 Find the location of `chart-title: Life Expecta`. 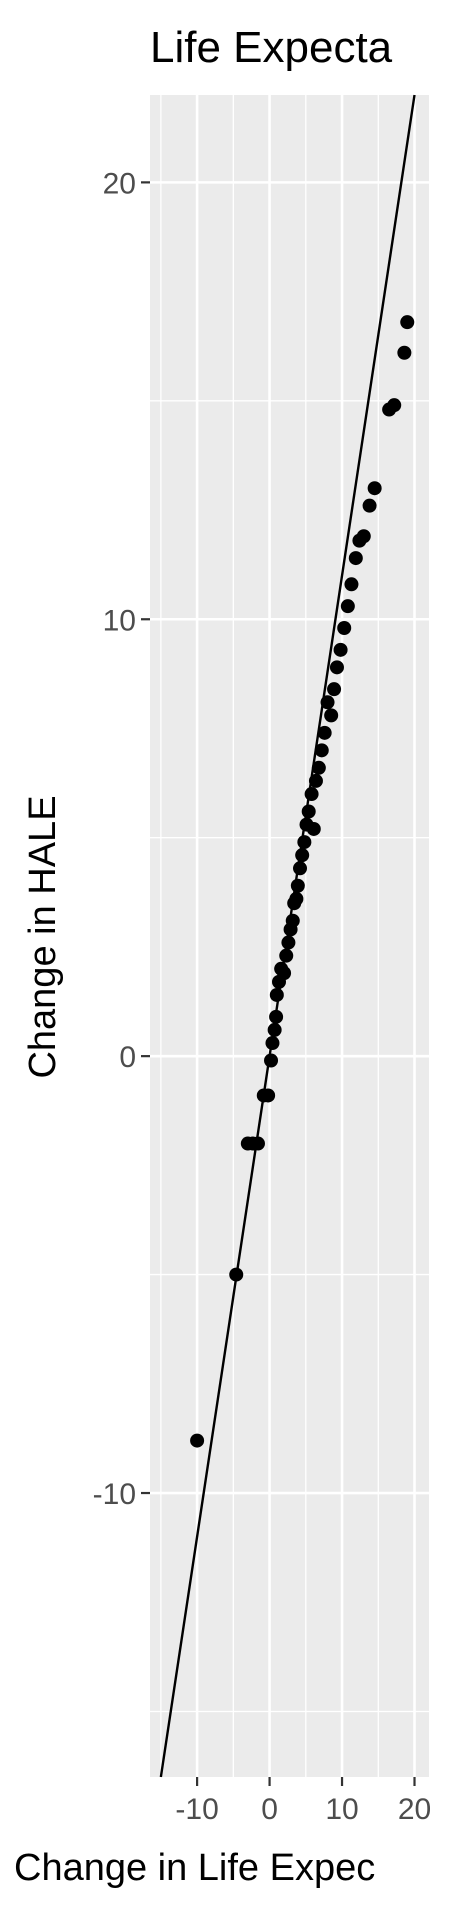

chart-title: Life Expecta is located at coordinates (271, 47).